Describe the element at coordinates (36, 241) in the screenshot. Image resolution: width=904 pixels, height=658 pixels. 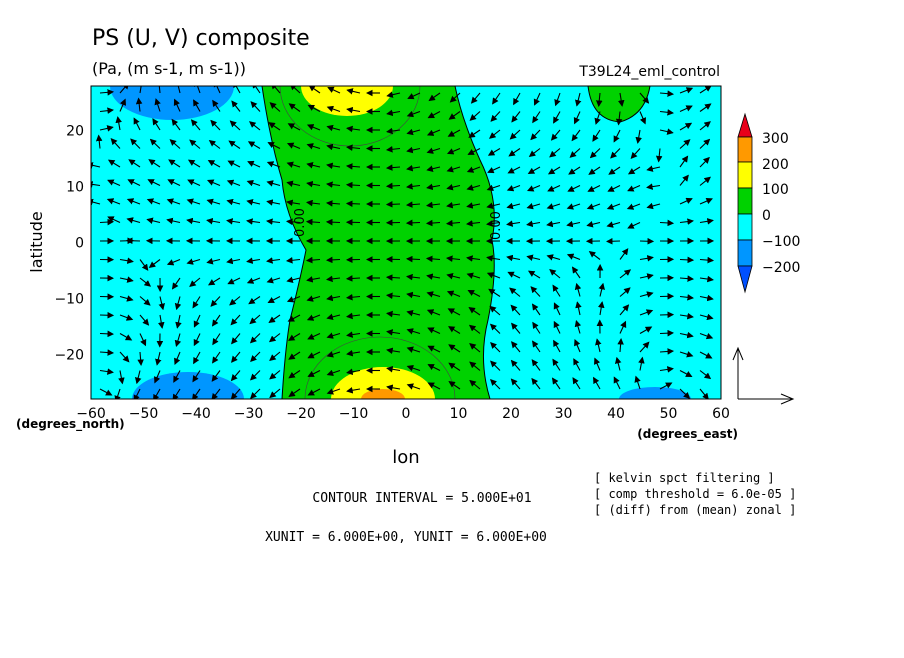
I see `y-axis-label: latitude` at that location.